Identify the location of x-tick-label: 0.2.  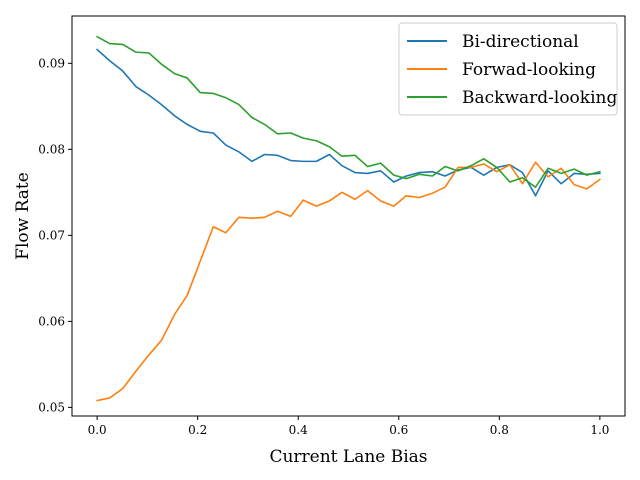
(197, 430).